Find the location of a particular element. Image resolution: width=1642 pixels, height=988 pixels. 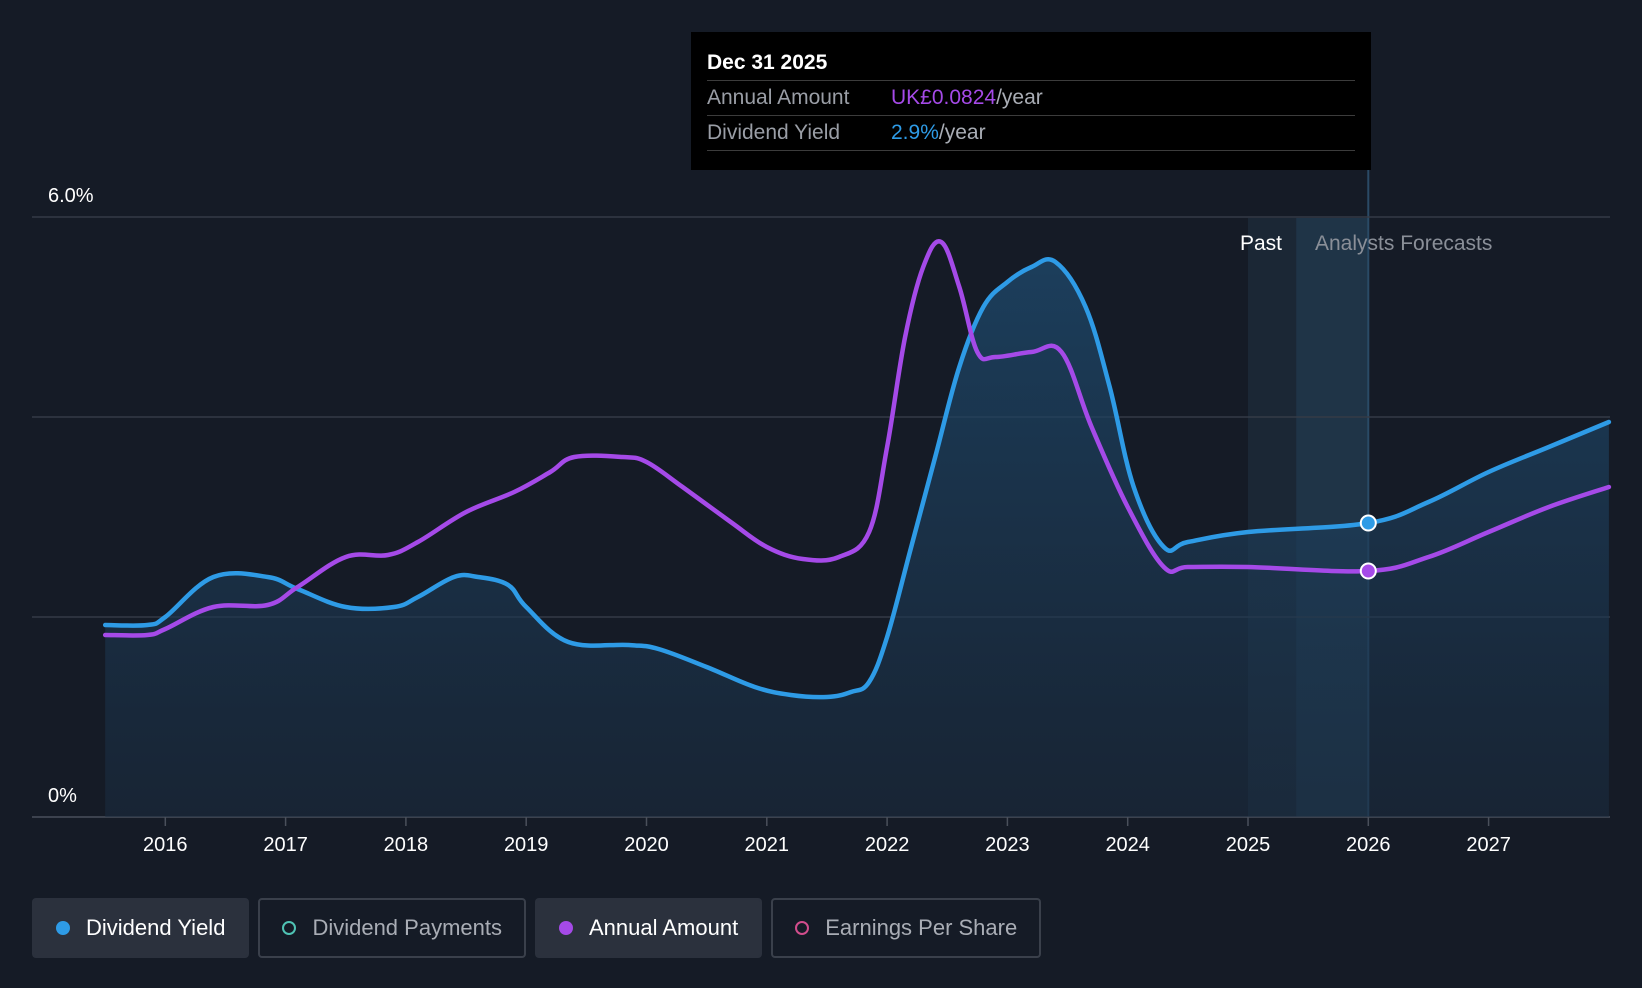

x-tick-label-2016: 2016 is located at coordinates (165, 845).